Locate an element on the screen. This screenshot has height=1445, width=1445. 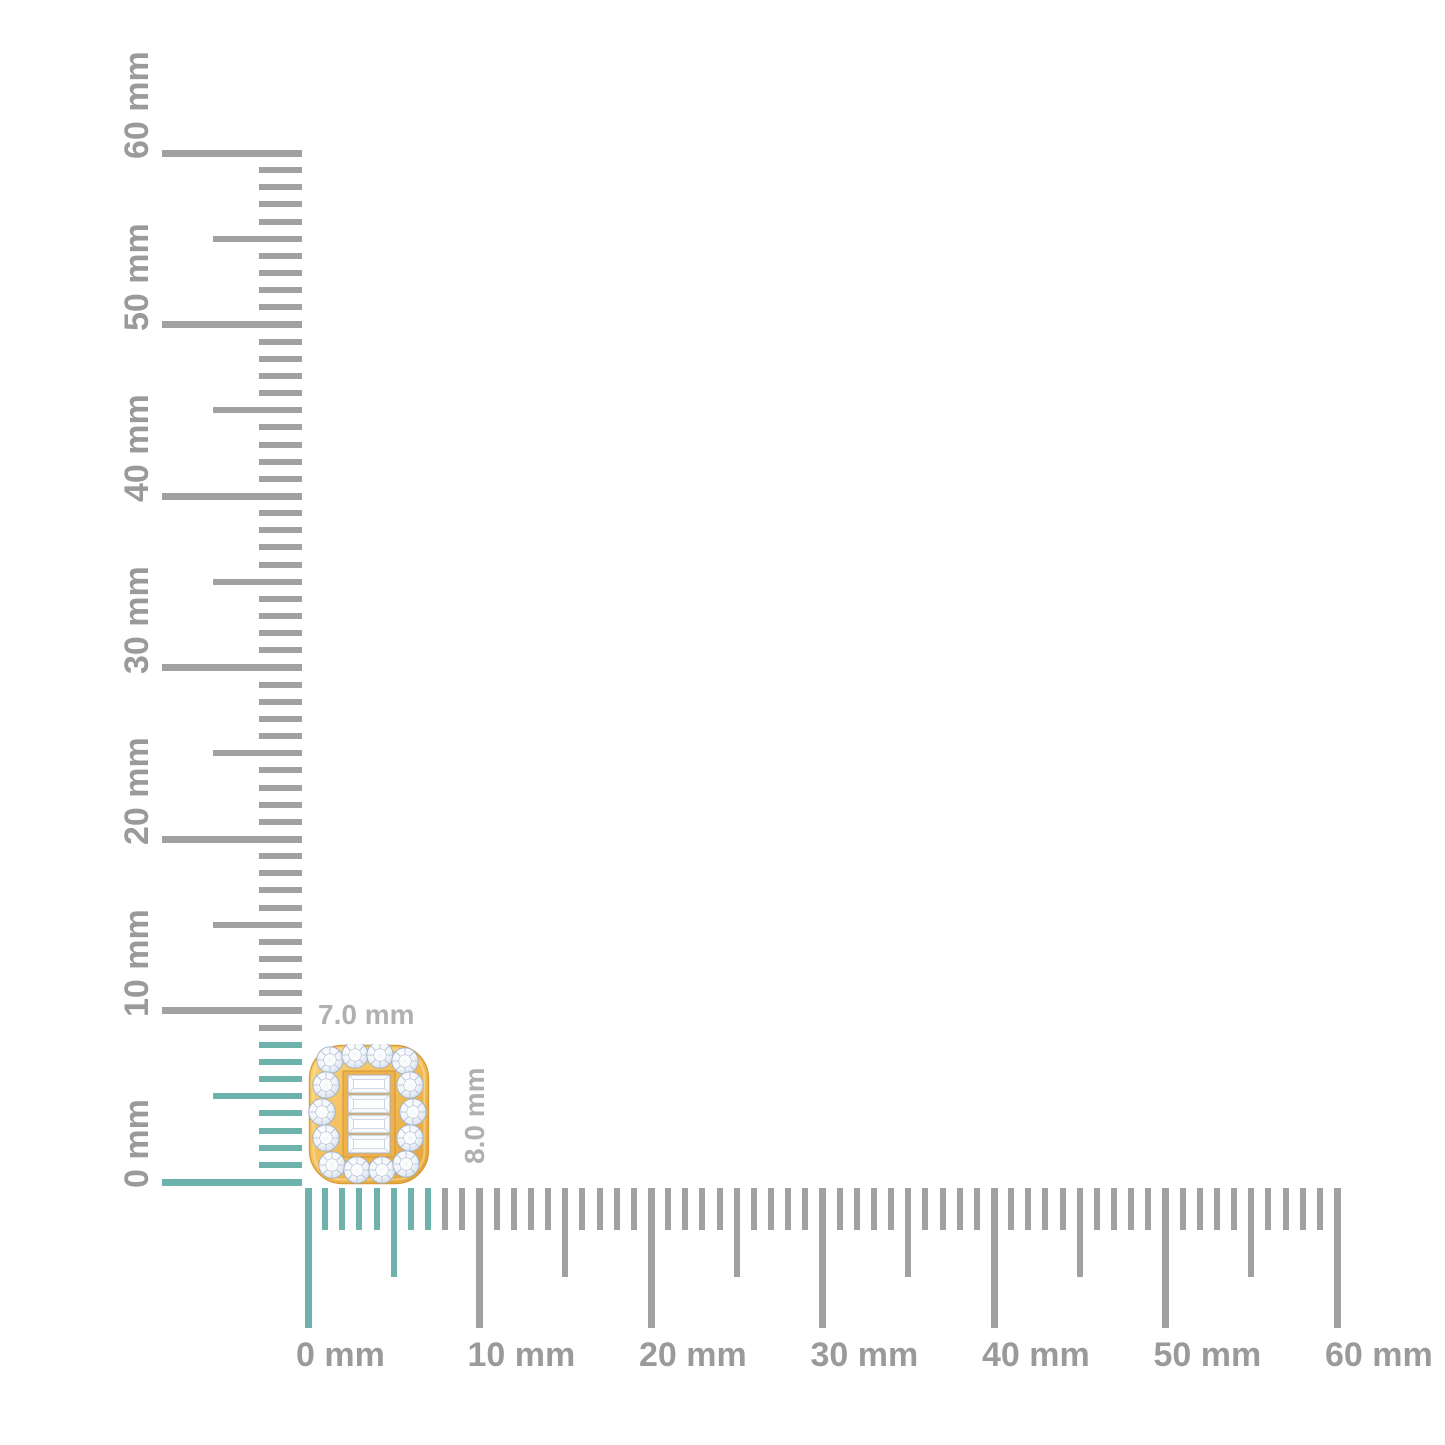
horizontal-tick-37mm is located at coordinates (942, 1209).